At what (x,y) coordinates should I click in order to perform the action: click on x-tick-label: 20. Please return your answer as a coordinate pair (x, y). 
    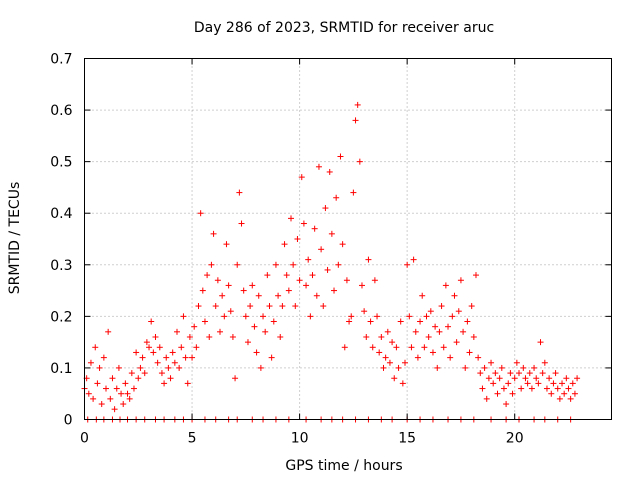
    Looking at the image, I should click on (515, 439).